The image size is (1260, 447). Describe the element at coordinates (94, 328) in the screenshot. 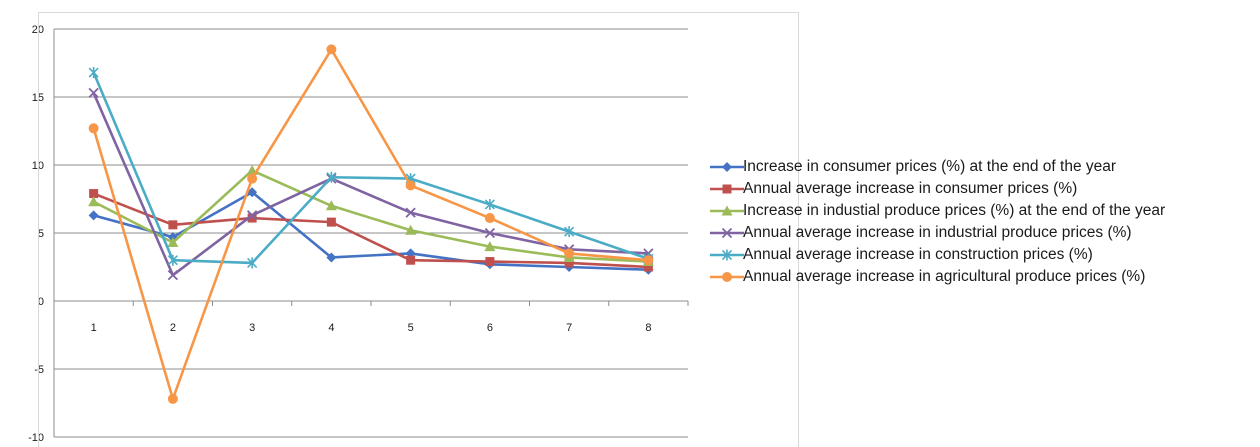

I see `x-tick-label: 1` at that location.